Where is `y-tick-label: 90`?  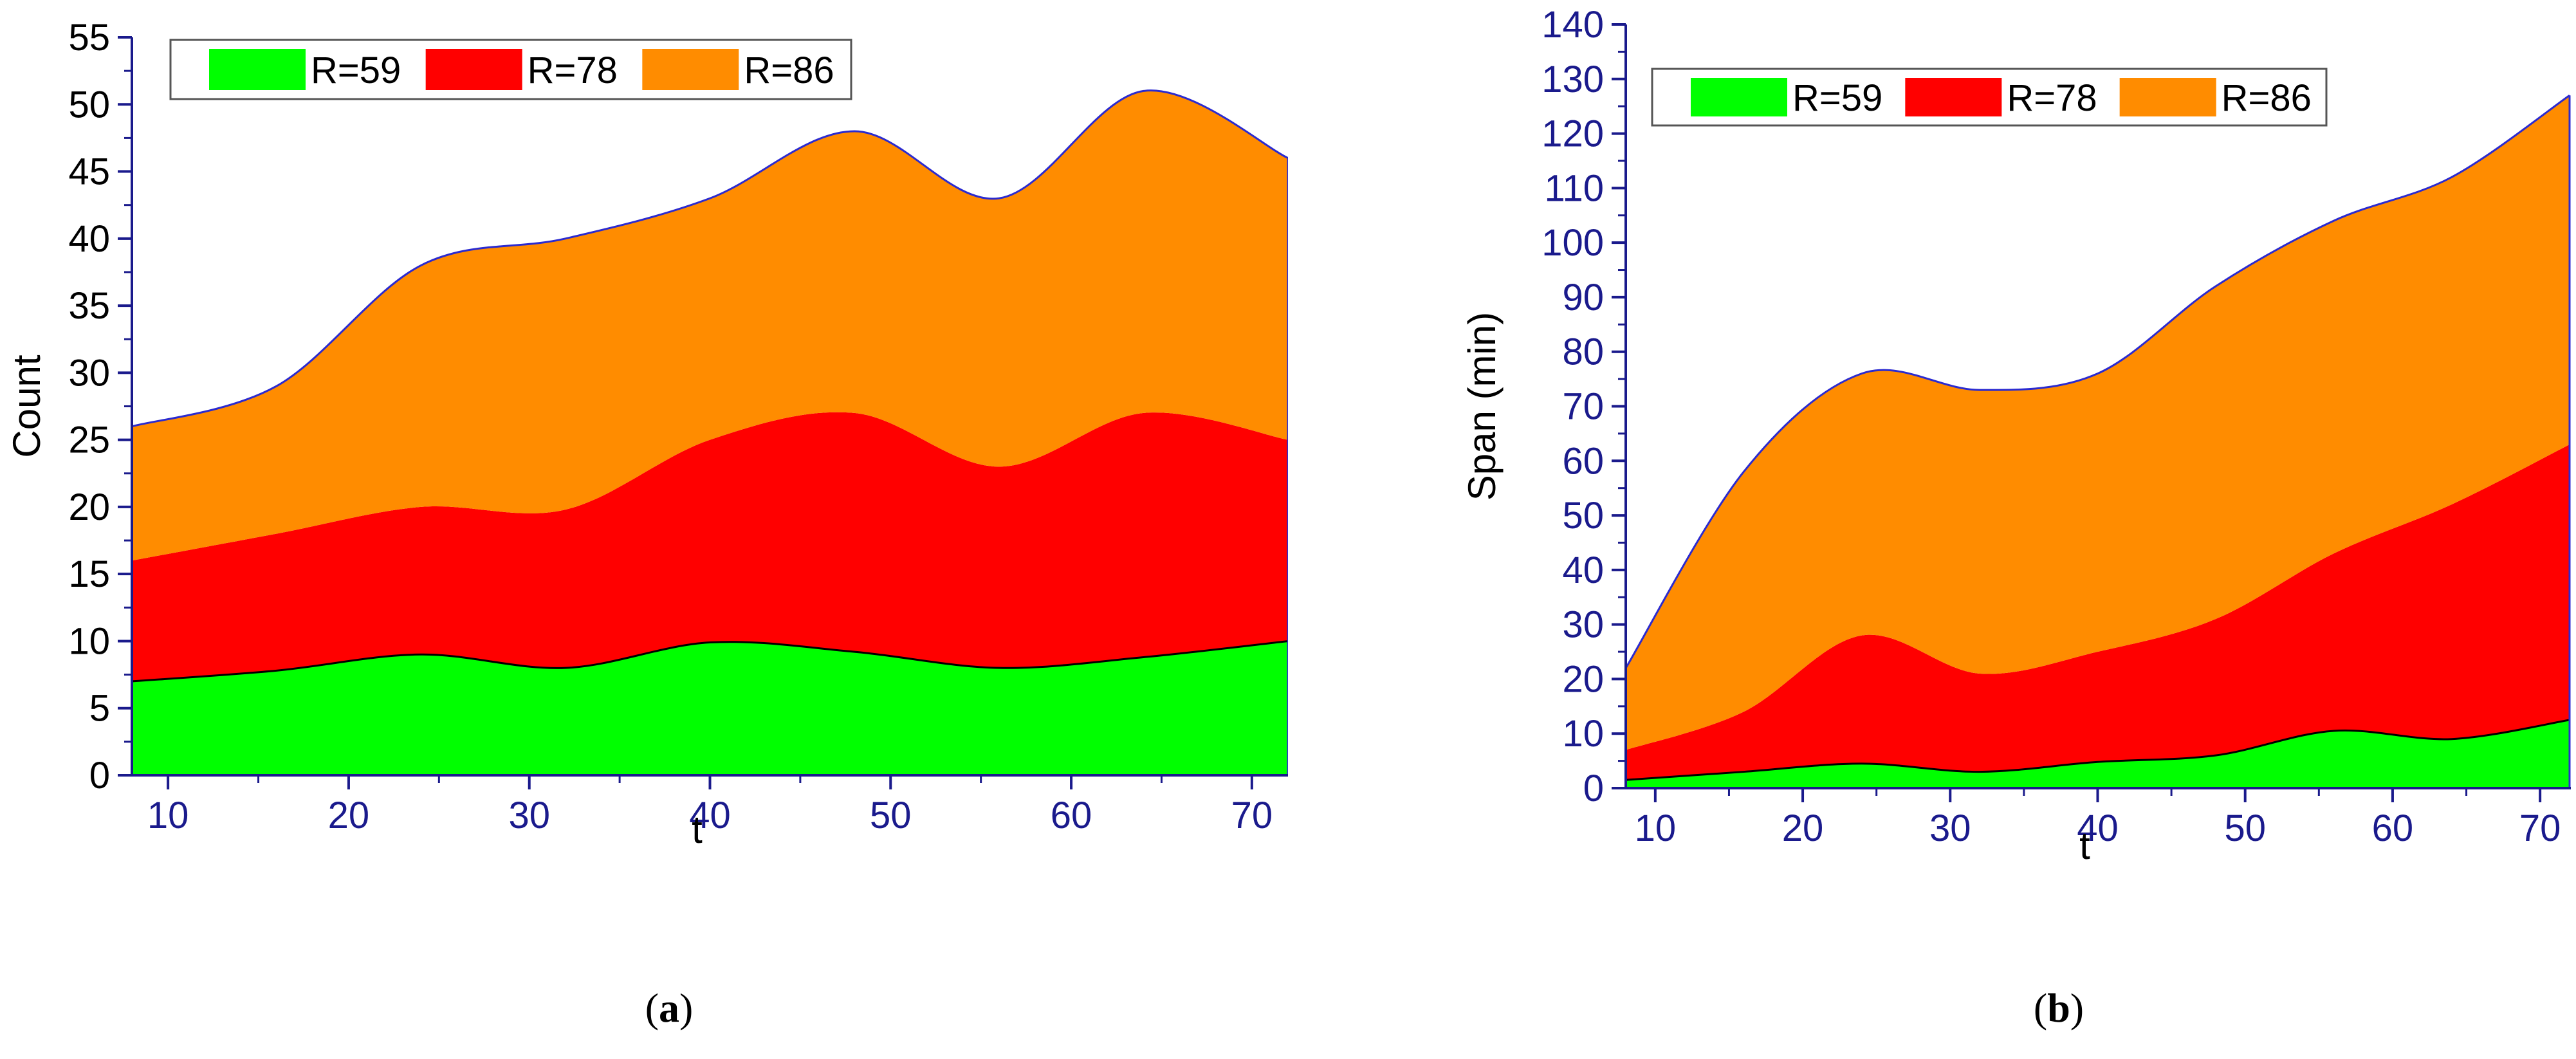 y-tick-label: 90 is located at coordinates (1583, 297).